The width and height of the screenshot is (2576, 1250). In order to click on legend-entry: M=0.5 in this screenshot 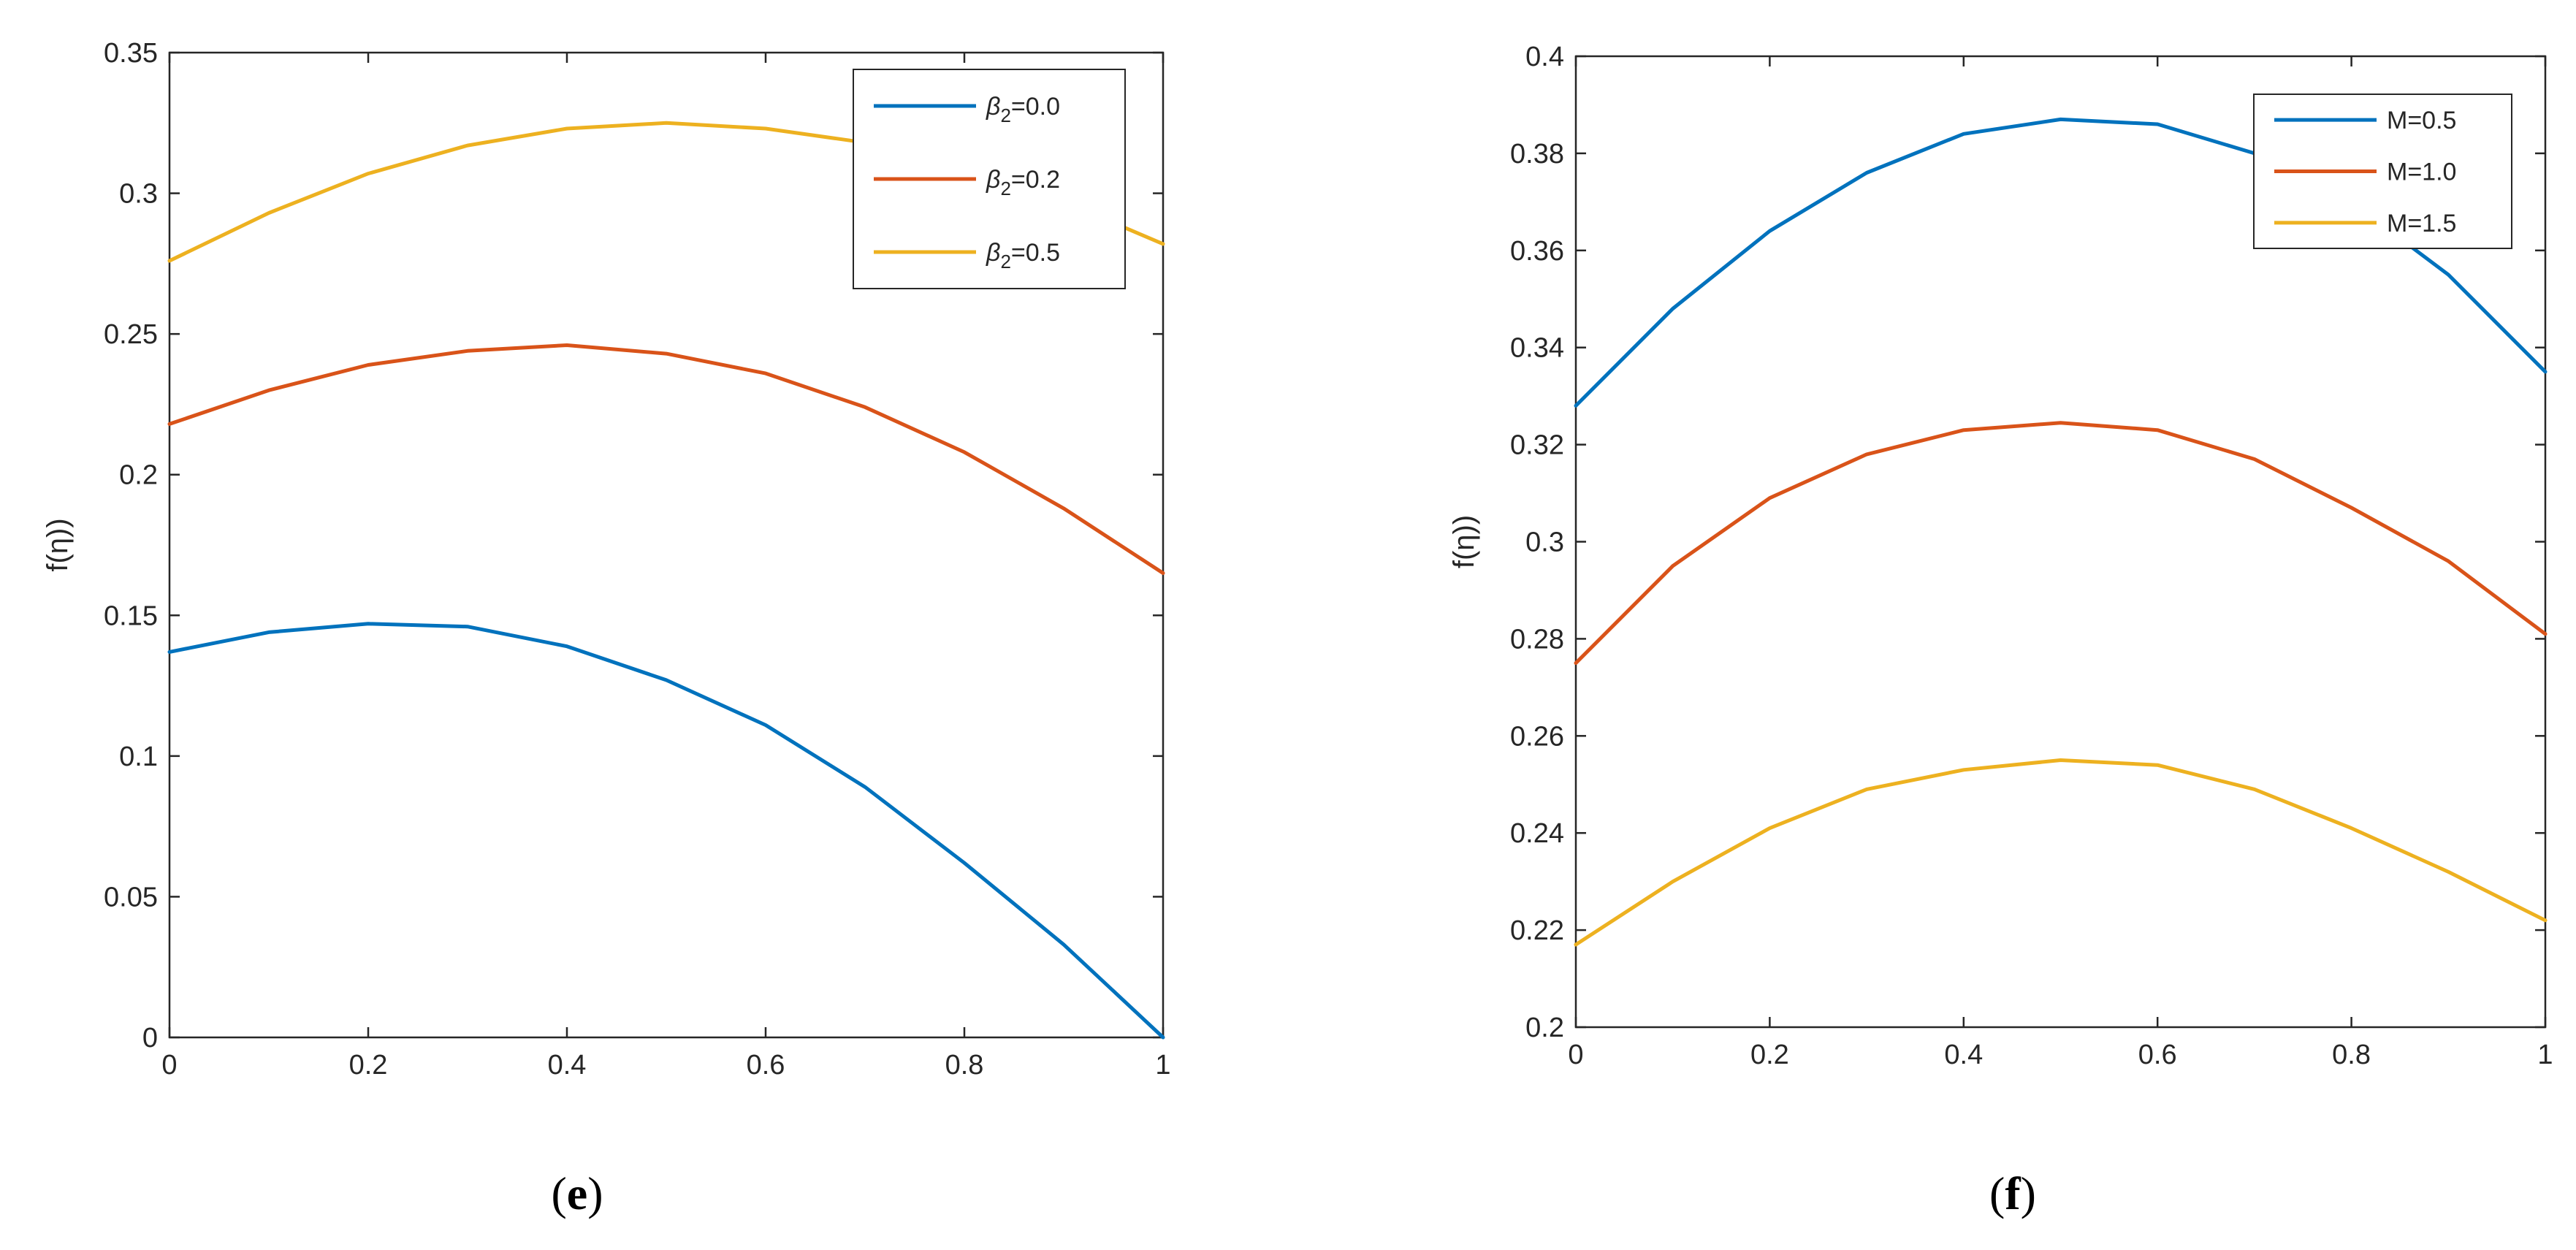, I will do `click(2421, 120)`.